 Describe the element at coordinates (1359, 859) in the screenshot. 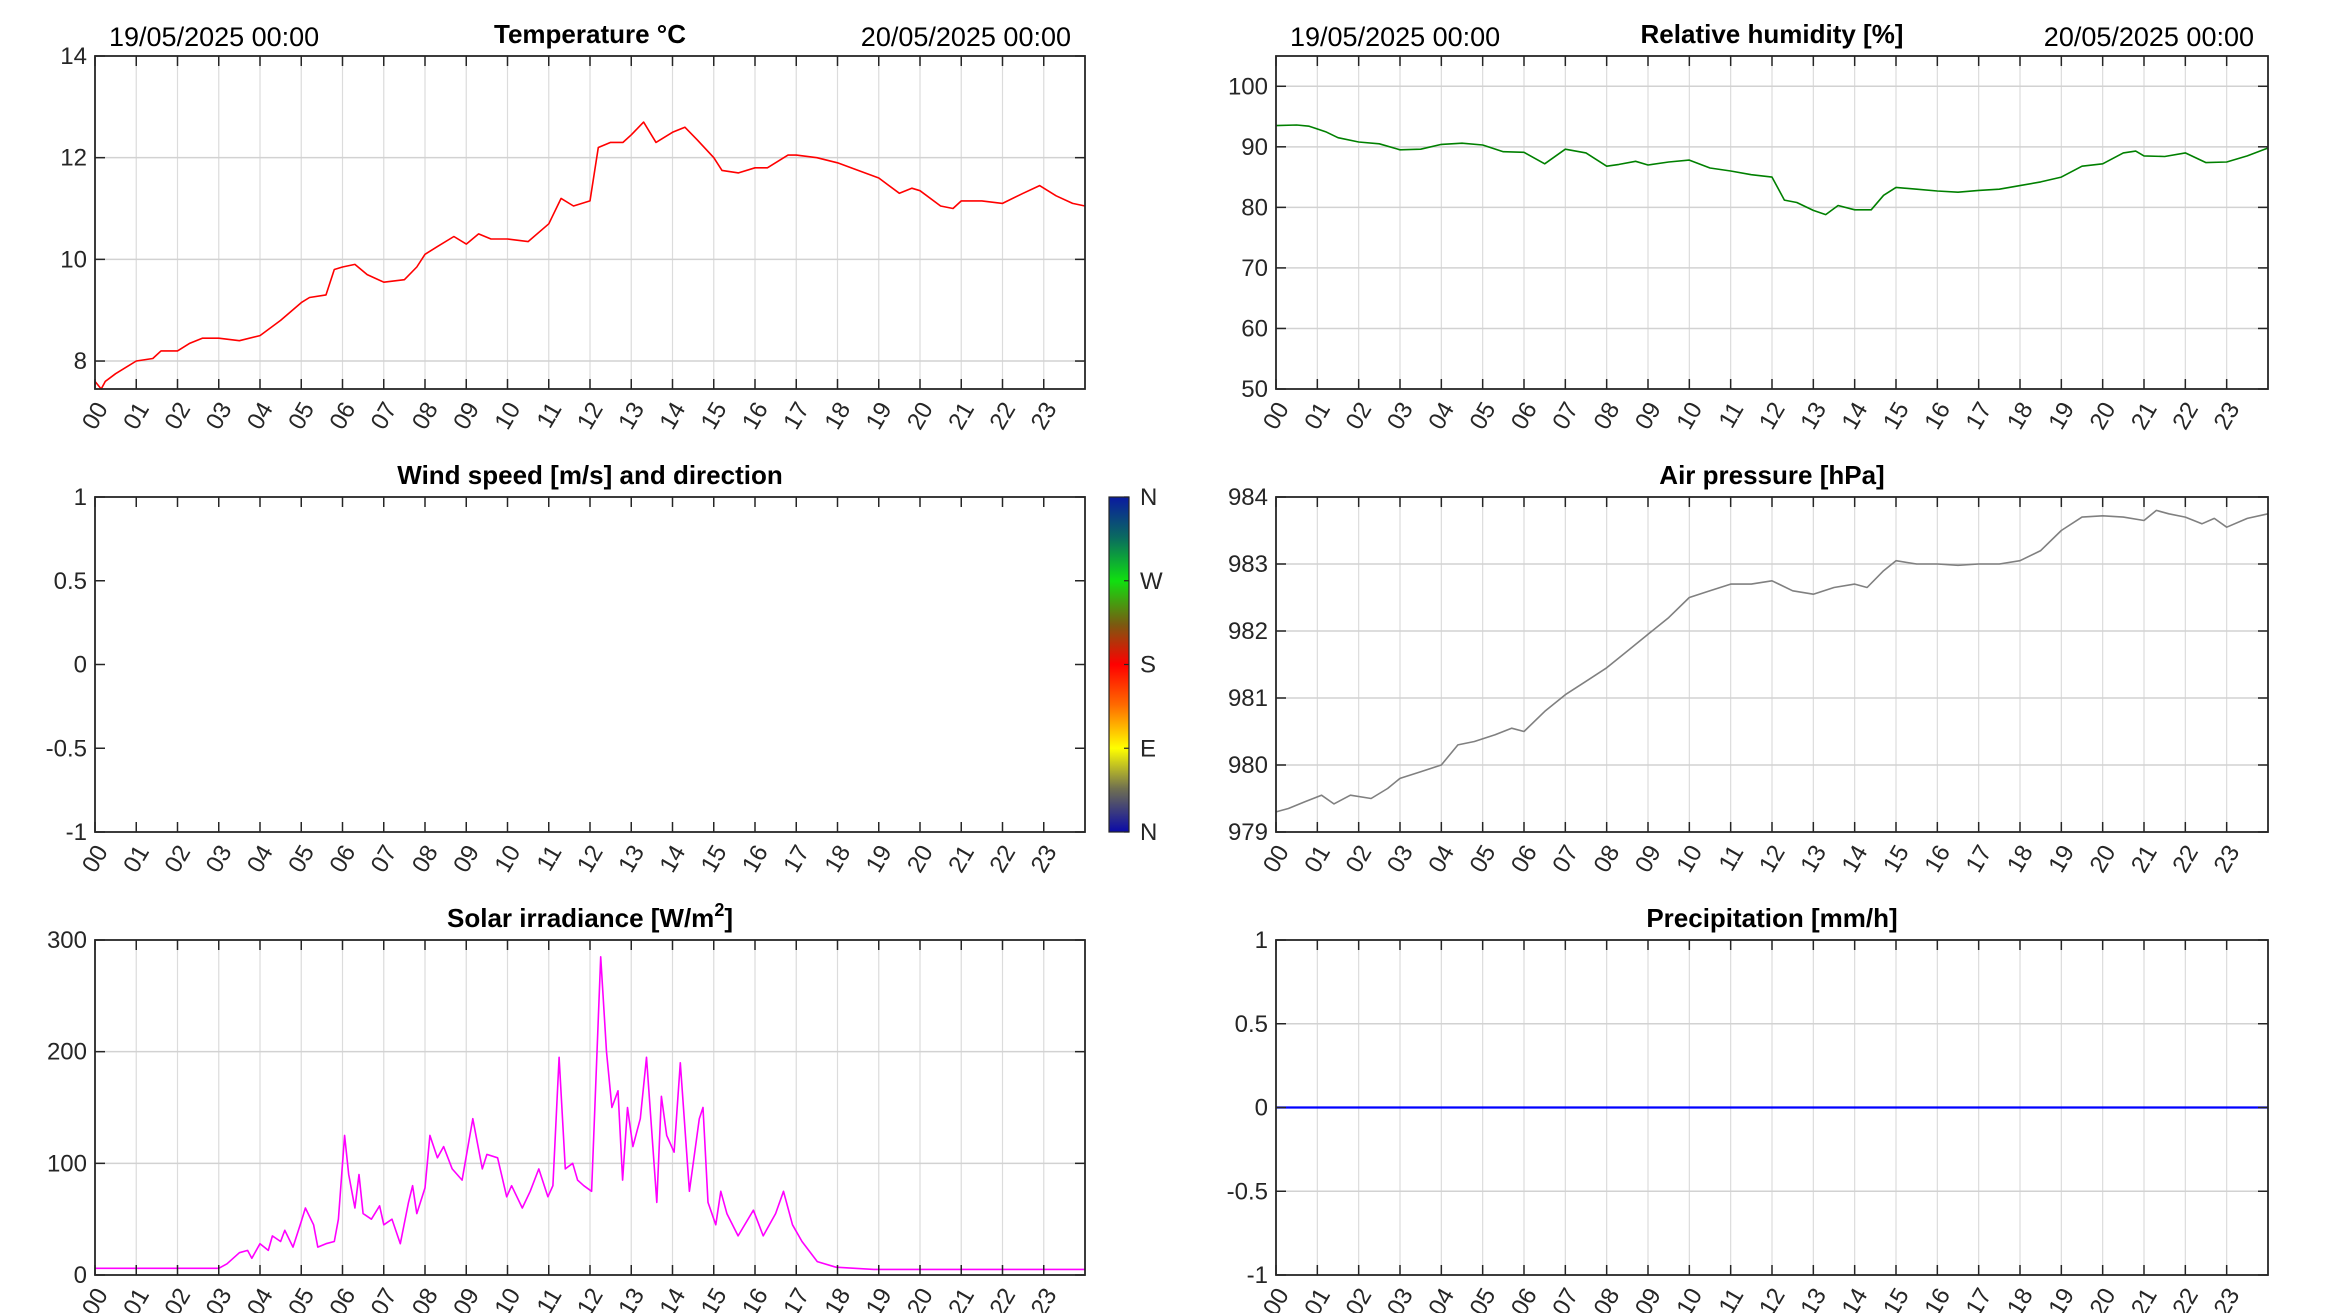

I see `x-tick-label: 02` at that location.